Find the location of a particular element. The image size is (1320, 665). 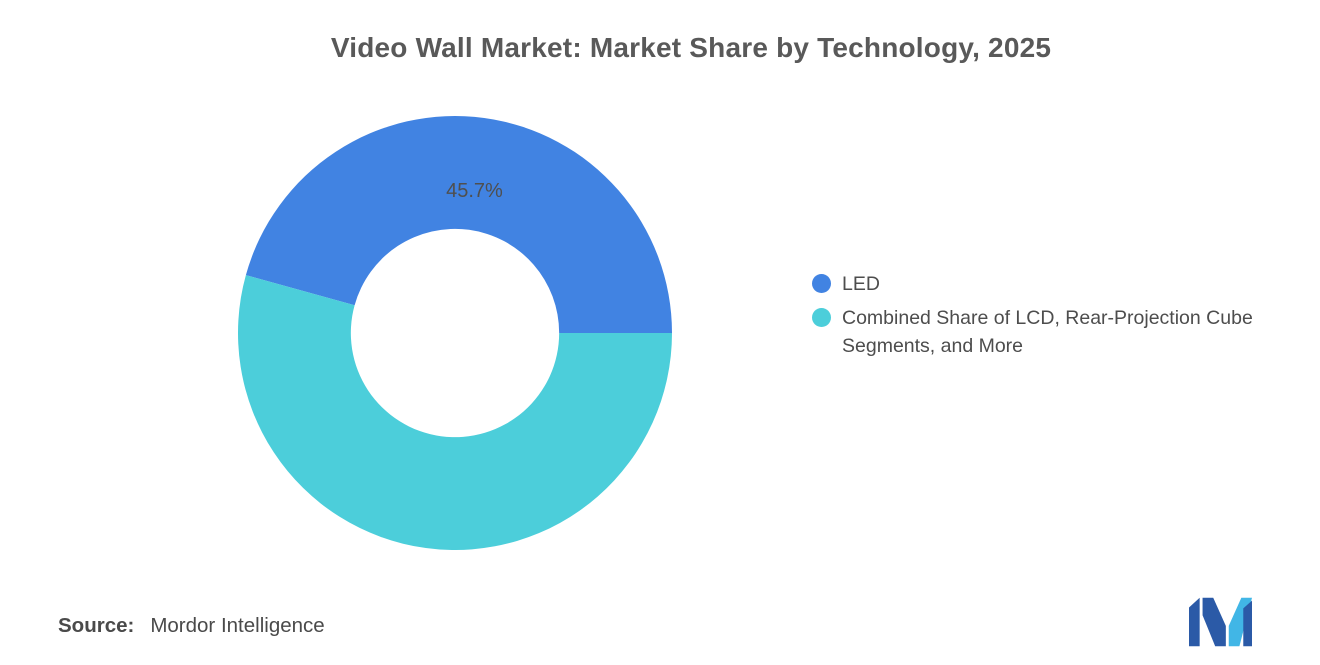

mordor-intelligence-logo is located at coordinates (1220, 622).